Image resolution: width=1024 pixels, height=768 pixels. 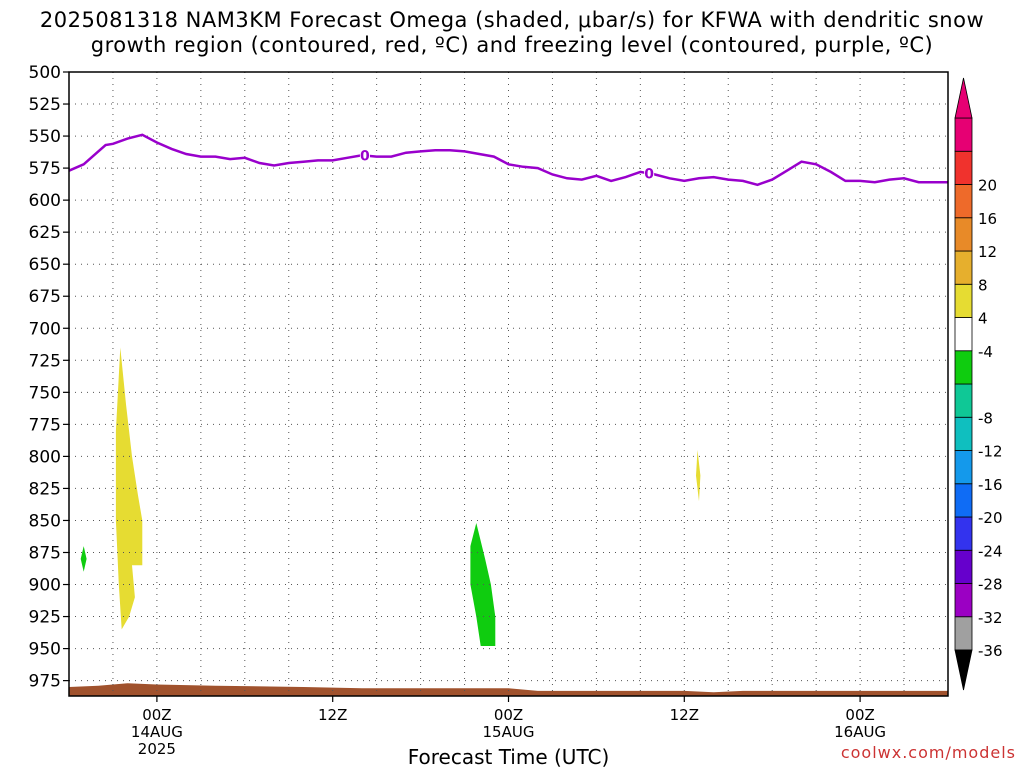 What do you see at coordinates (987, 252) in the screenshot?
I see `colorbar-label-12: 12` at bounding box center [987, 252].